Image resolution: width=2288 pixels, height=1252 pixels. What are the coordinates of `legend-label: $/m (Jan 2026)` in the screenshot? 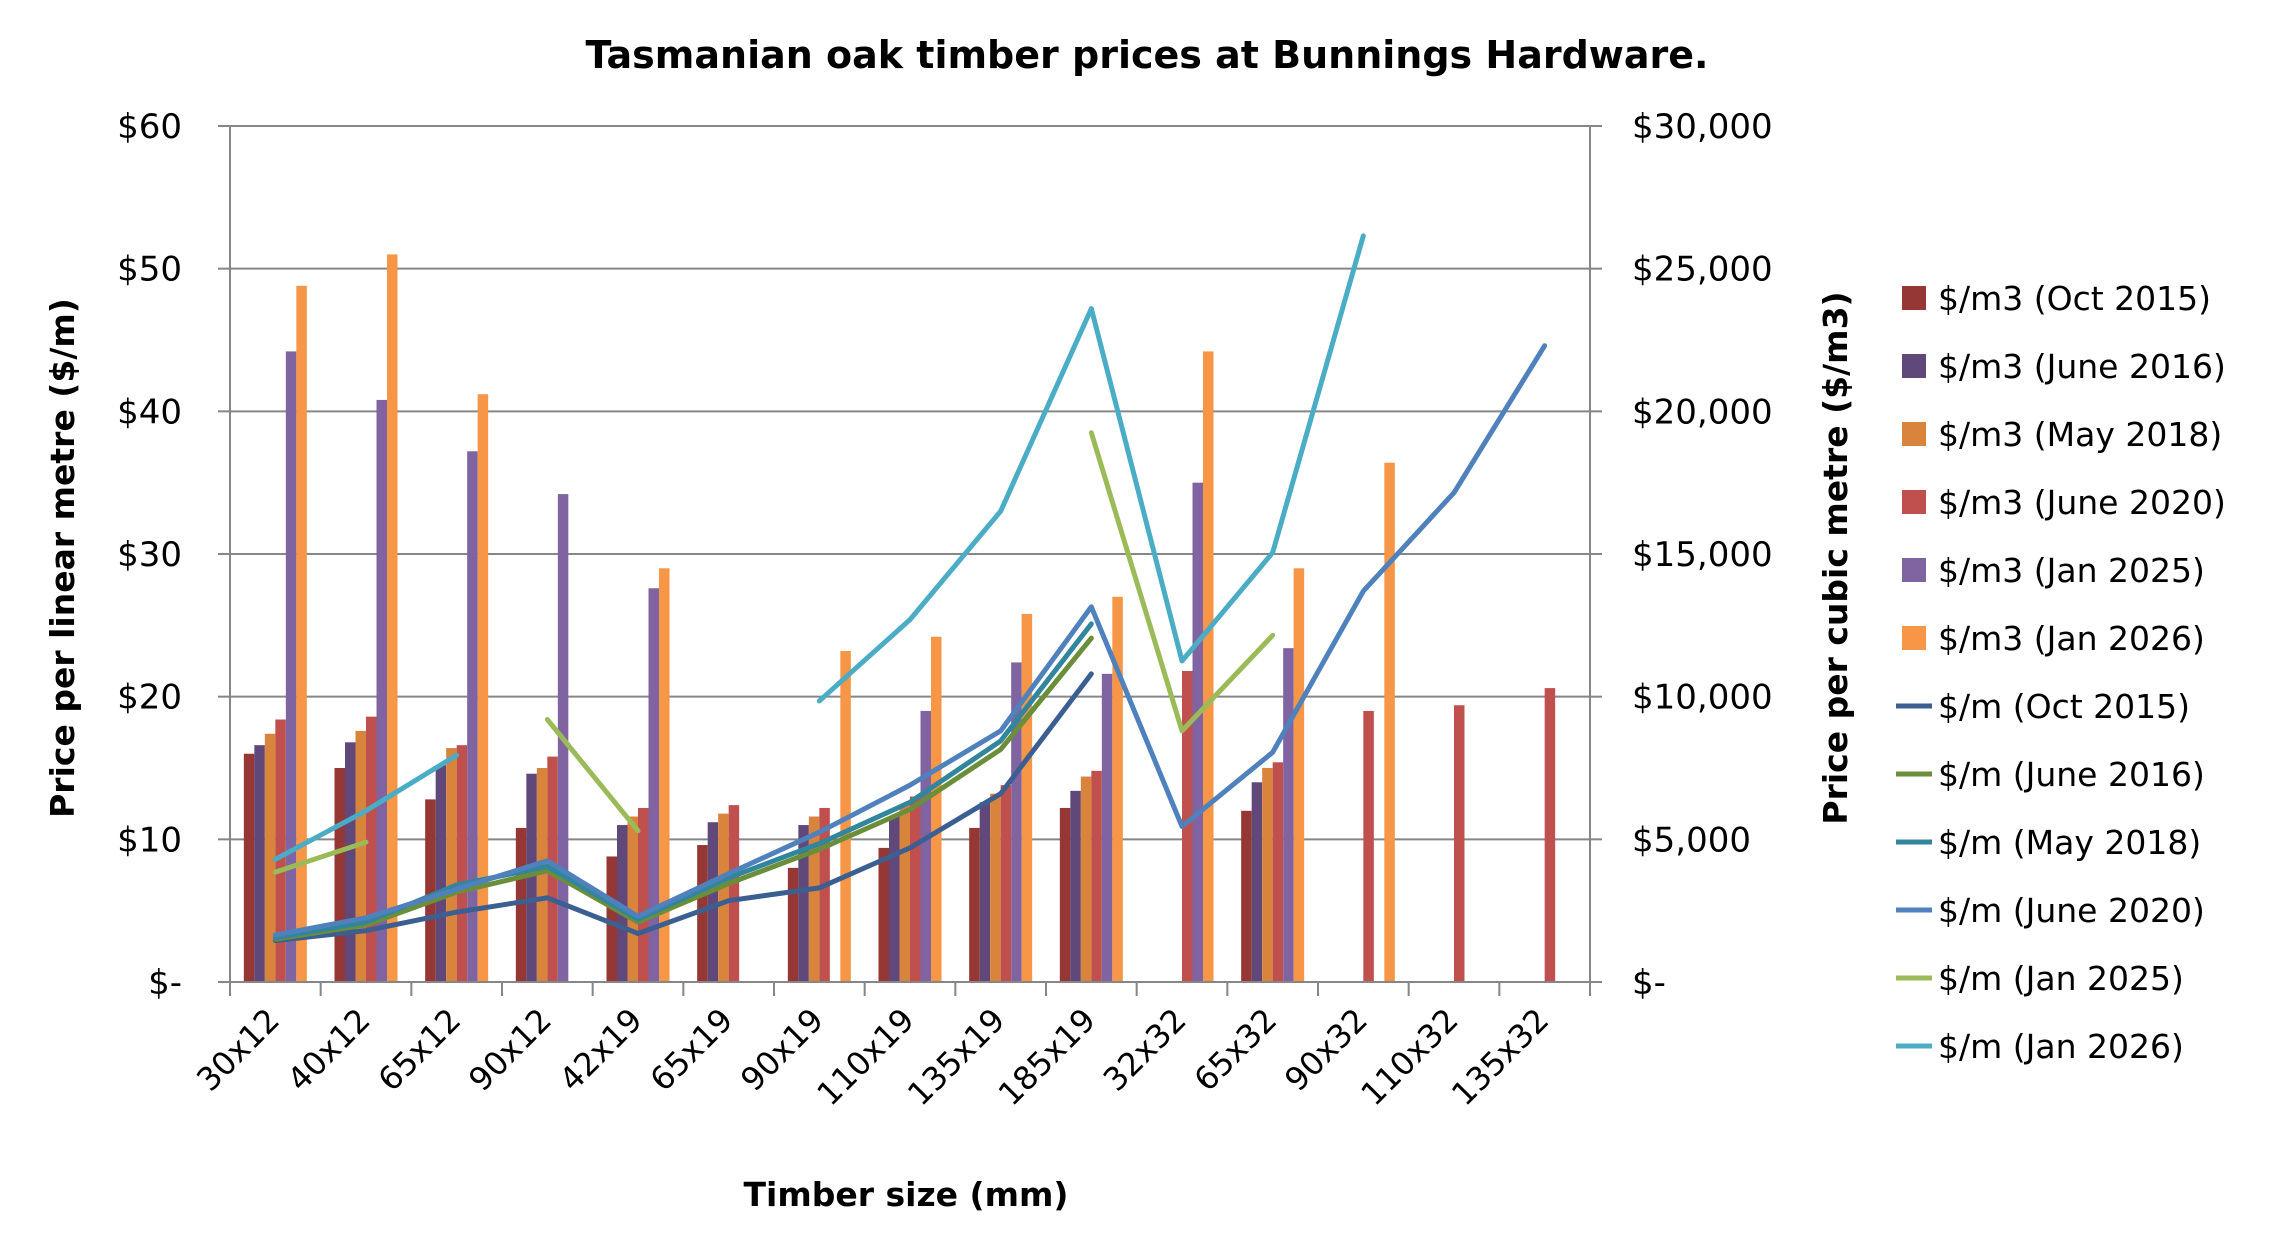 It's located at (2061, 1046).